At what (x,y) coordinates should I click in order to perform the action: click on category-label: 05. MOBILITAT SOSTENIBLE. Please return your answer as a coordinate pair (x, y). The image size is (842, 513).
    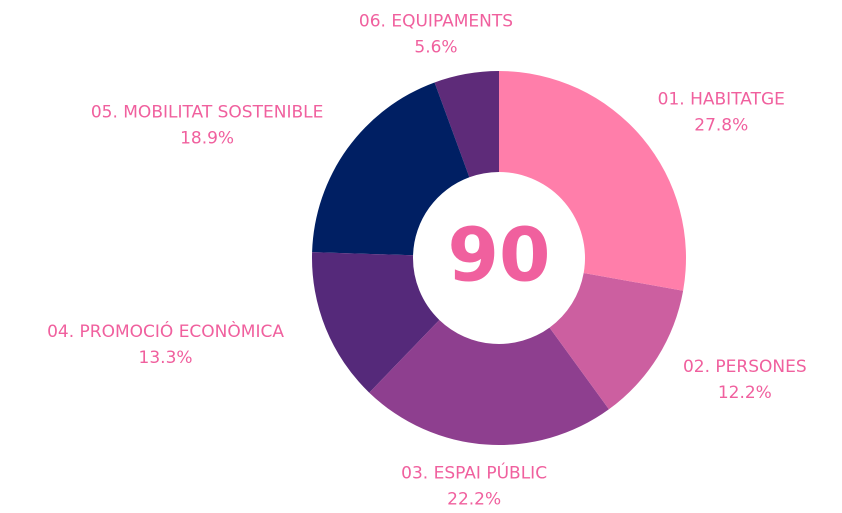
    Looking at the image, I should click on (207, 113).